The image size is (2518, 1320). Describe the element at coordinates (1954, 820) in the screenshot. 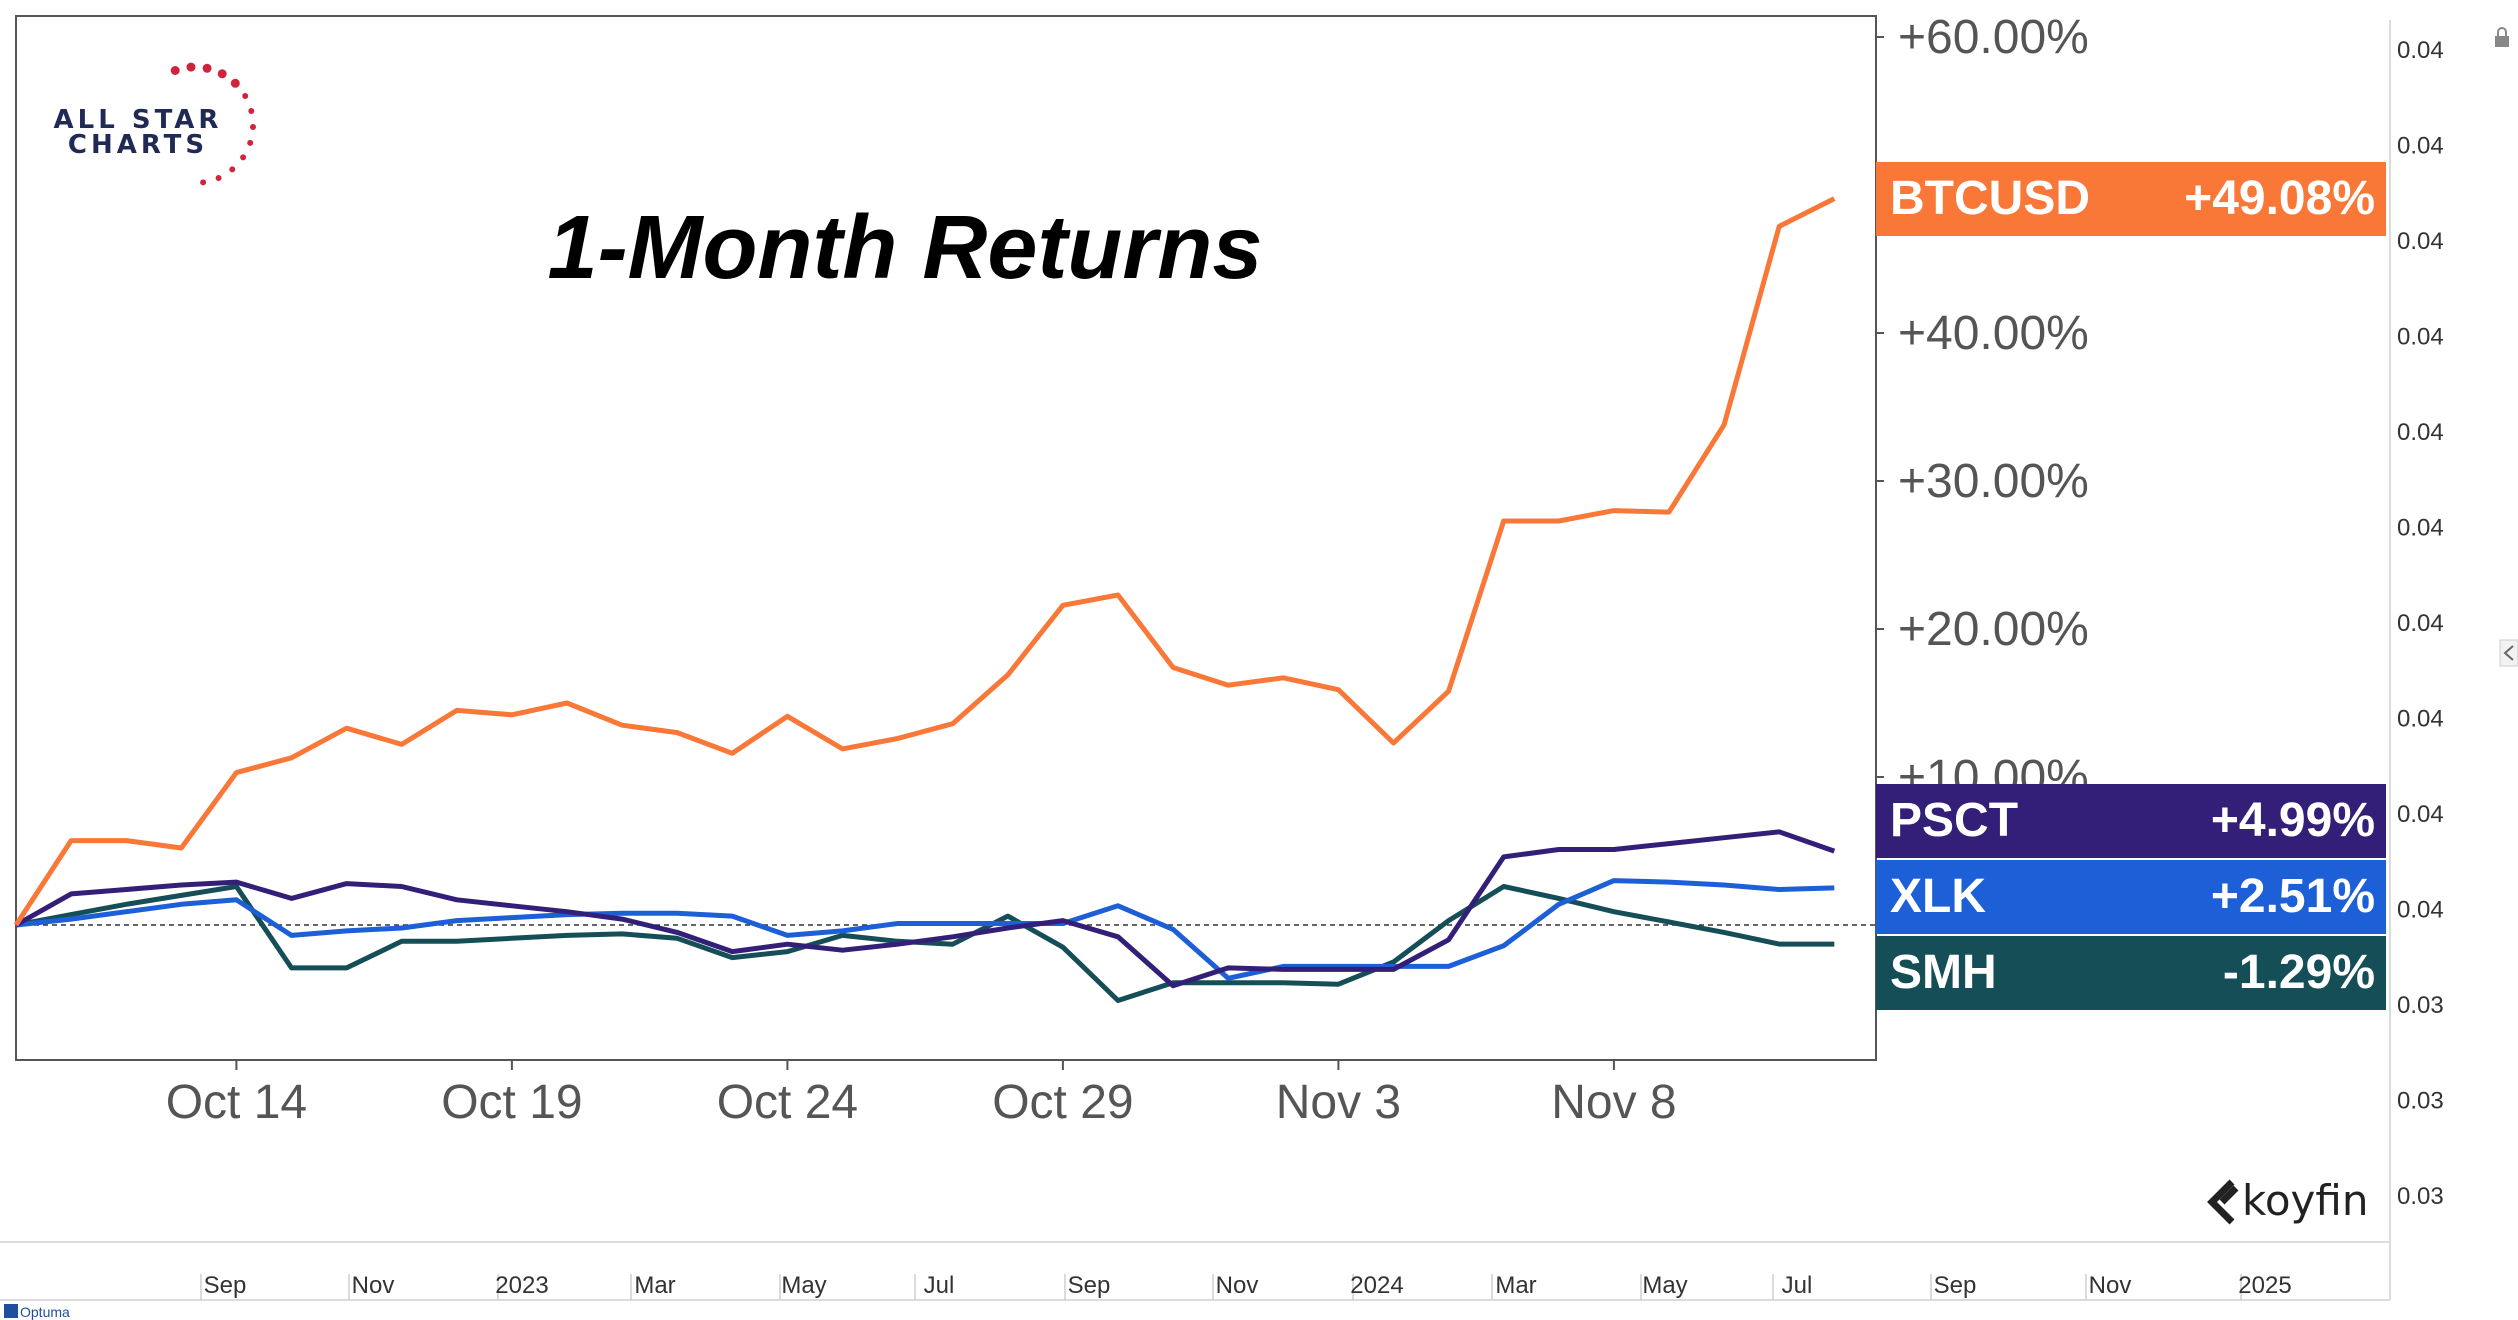

I see `badge-name-psct: PSCT` at that location.